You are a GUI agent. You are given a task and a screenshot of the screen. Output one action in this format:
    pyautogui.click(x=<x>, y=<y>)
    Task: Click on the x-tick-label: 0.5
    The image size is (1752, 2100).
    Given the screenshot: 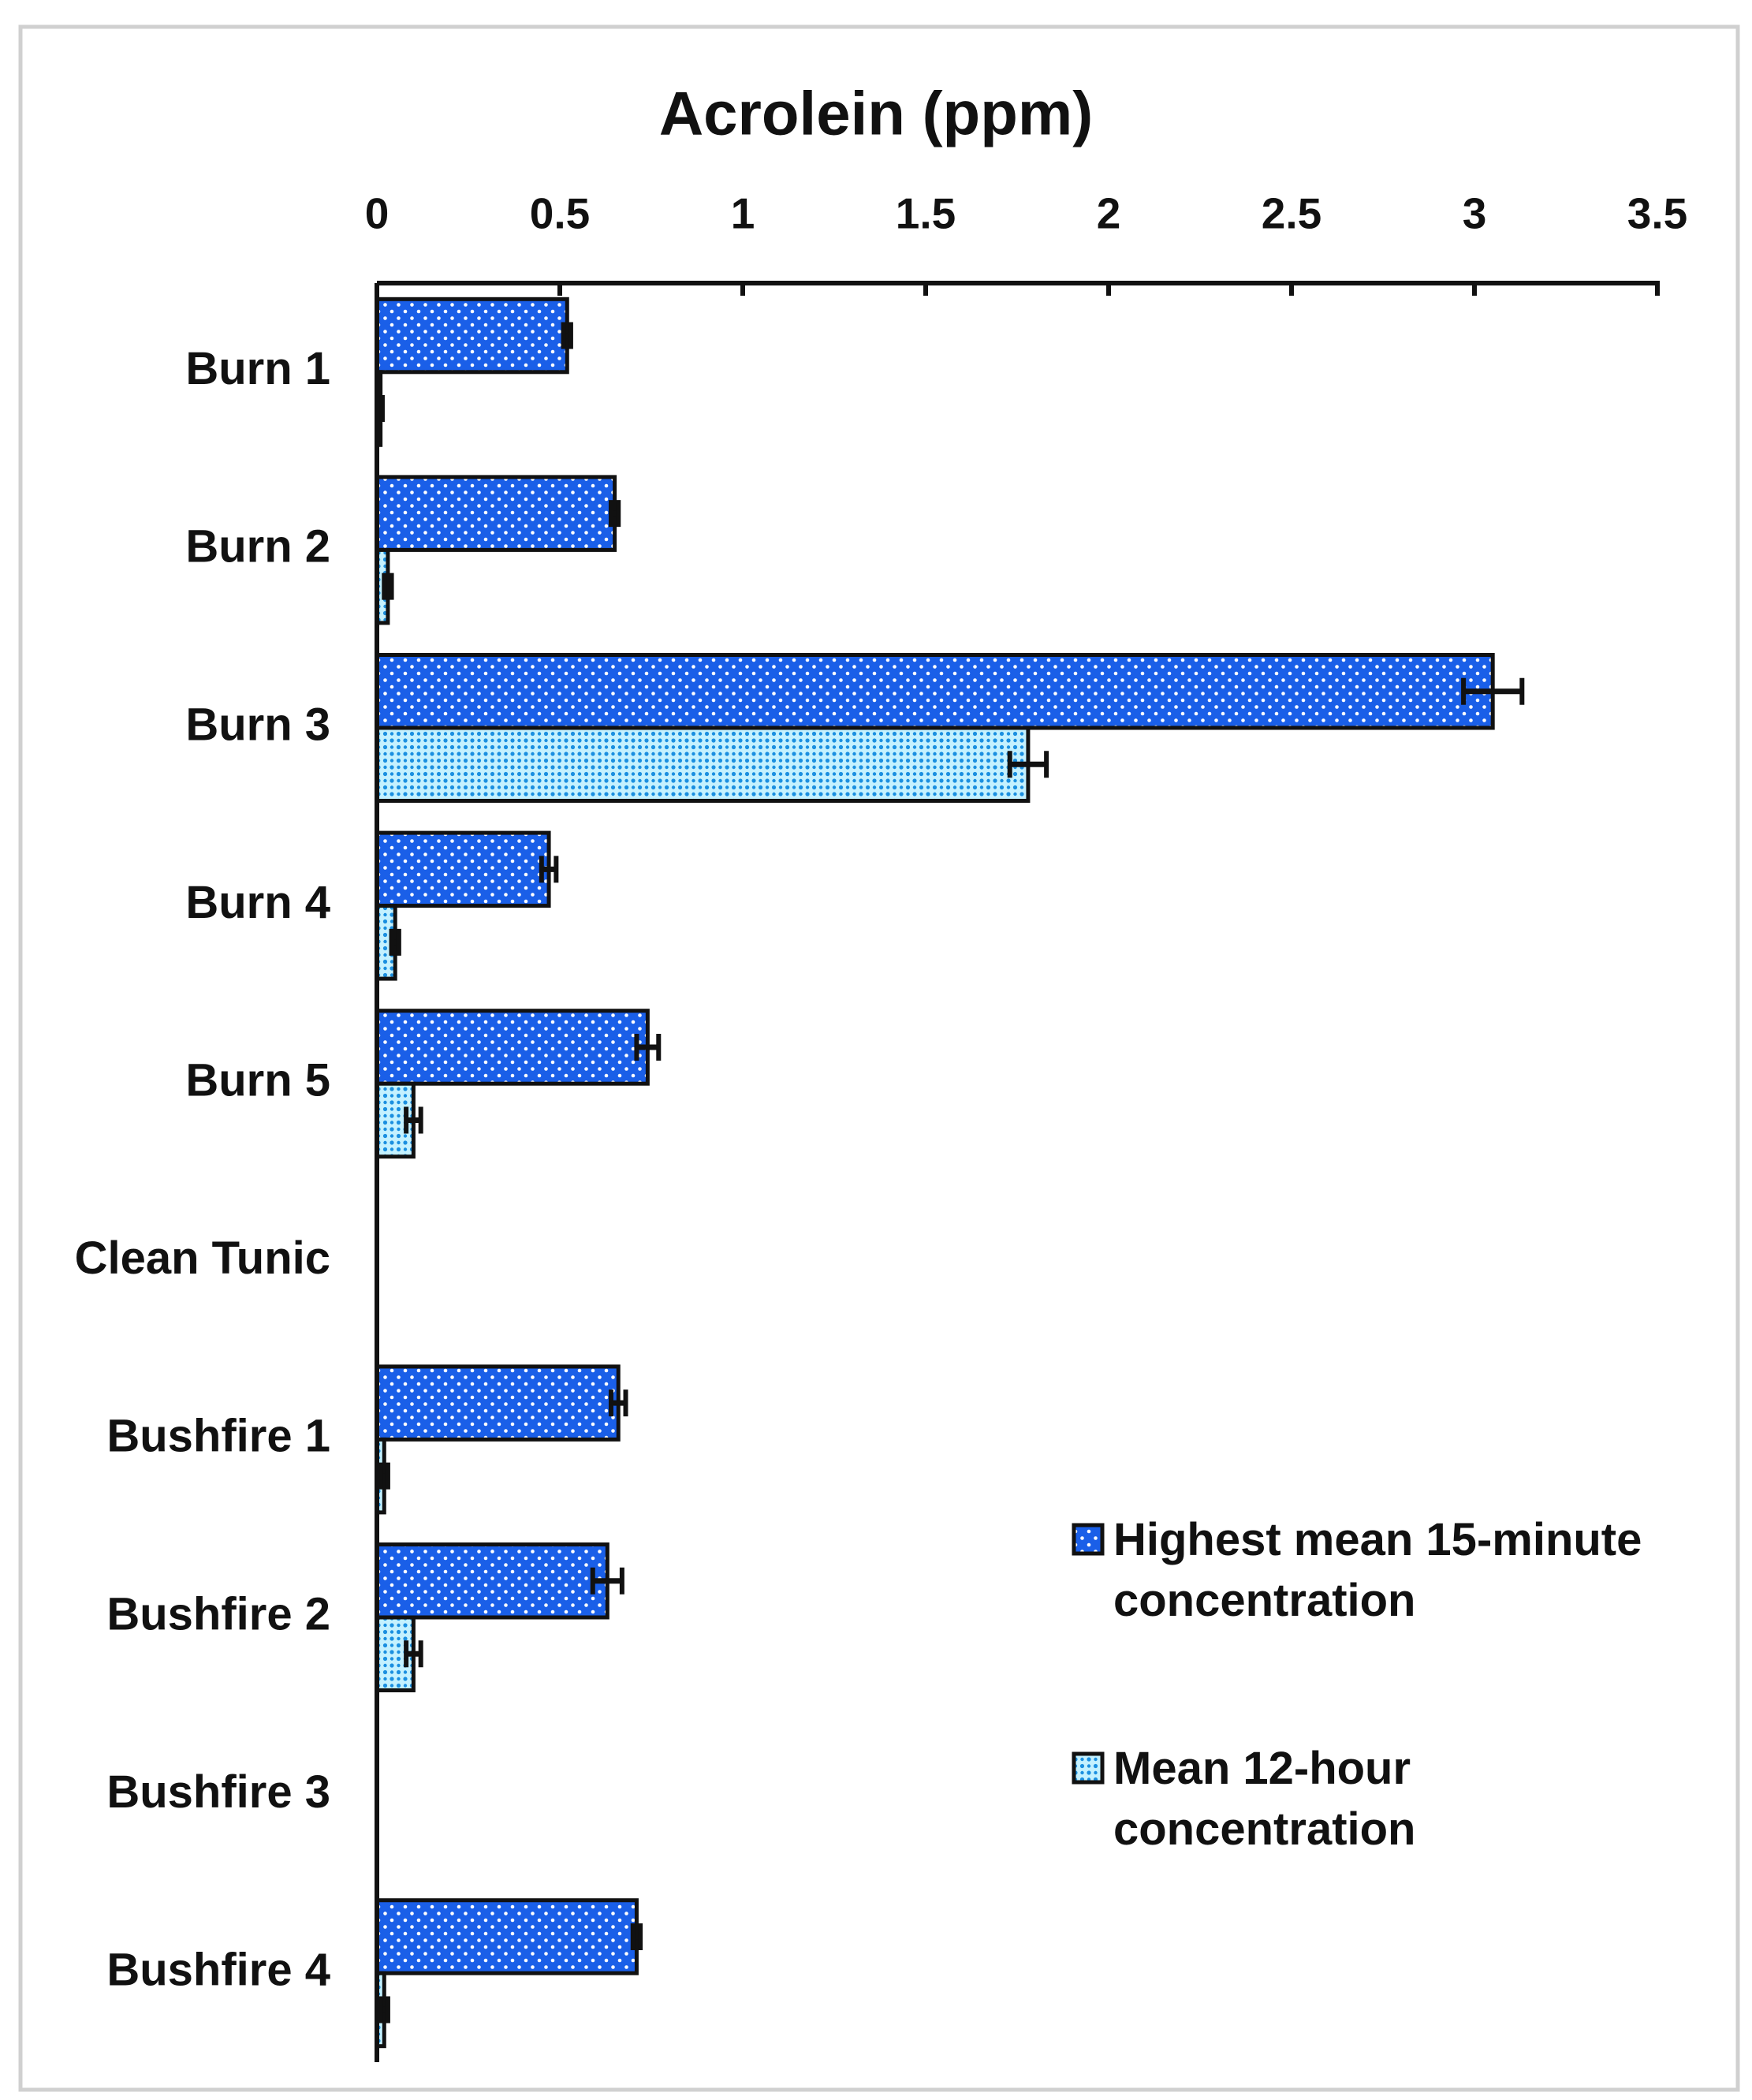 What is the action you would take?
    pyautogui.click(x=560, y=213)
    